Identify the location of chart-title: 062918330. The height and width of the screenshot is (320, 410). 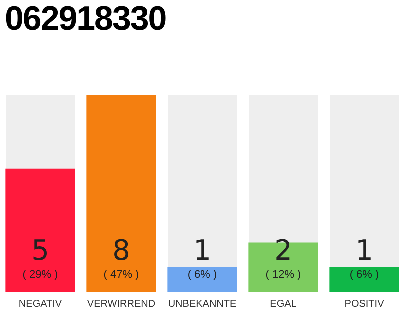
(85, 19).